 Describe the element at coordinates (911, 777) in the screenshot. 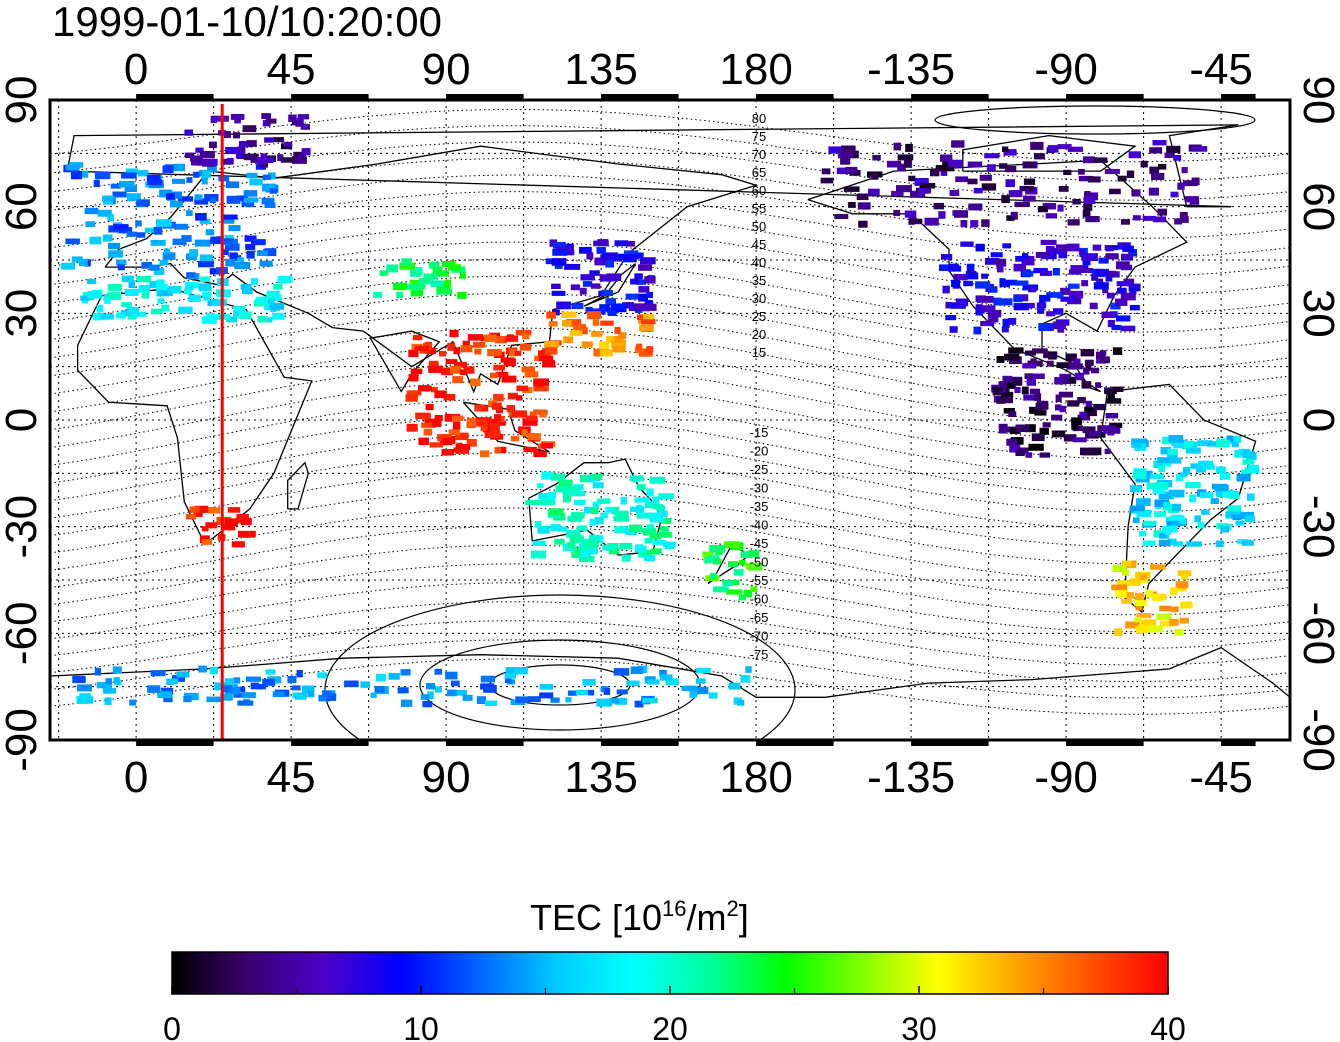

I see `lon-tick-label-bottom: -135` at that location.